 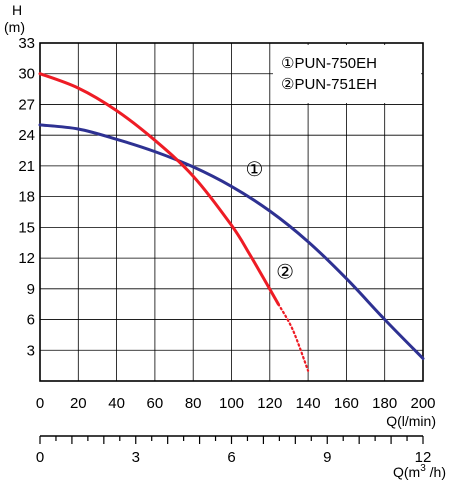 I want to click on y-tick-label-3: 3, so click(x=31, y=350).